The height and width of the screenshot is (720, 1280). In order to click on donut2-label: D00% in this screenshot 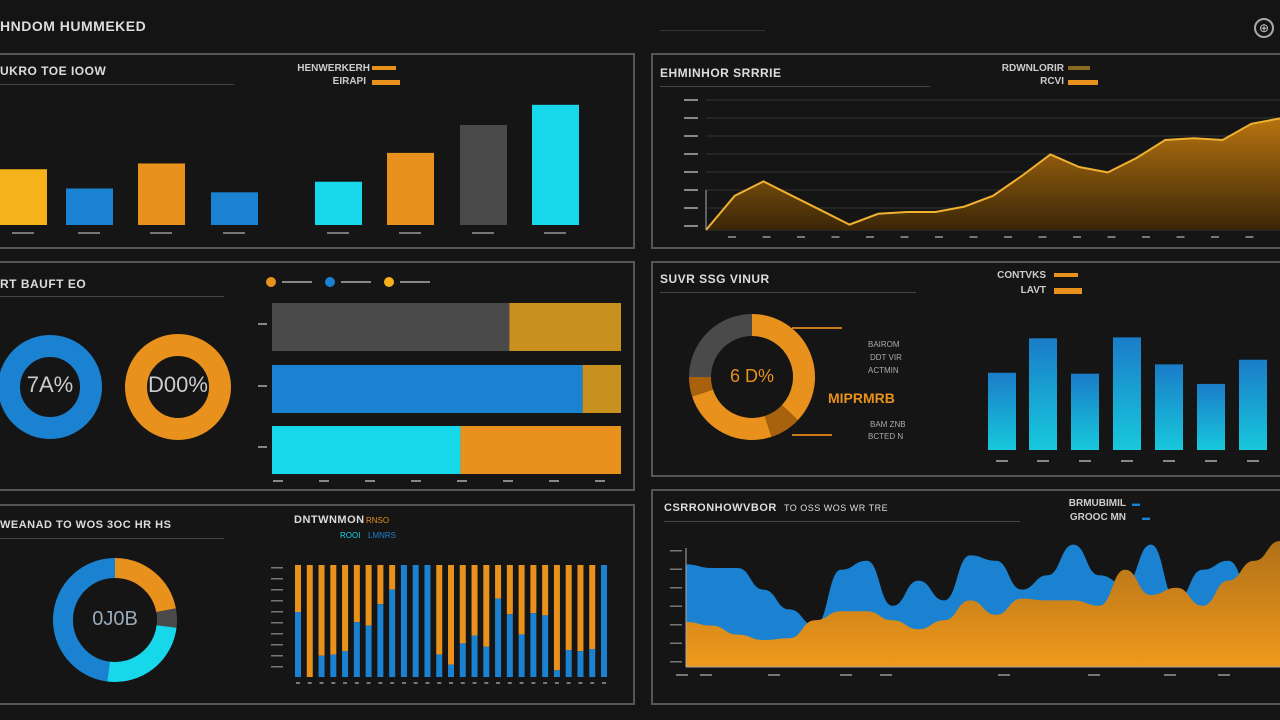, I will do `click(178, 384)`.